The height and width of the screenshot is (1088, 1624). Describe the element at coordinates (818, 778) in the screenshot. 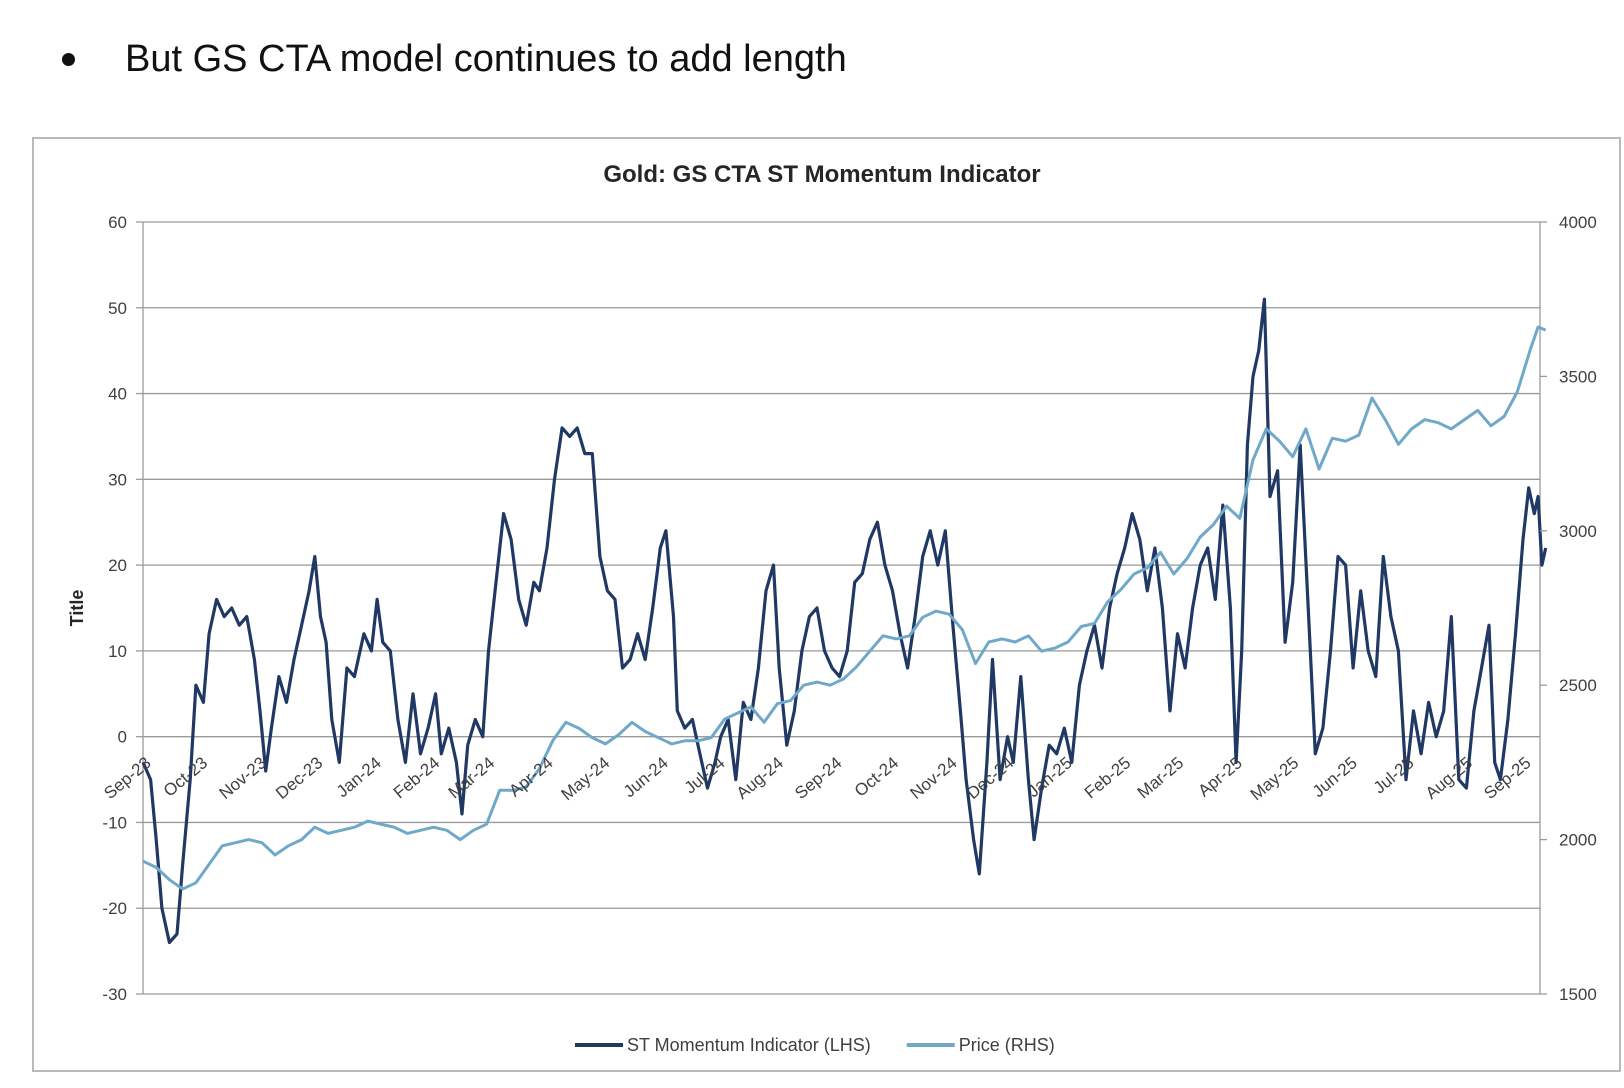

I see `x-tick-label: Sep-24` at that location.